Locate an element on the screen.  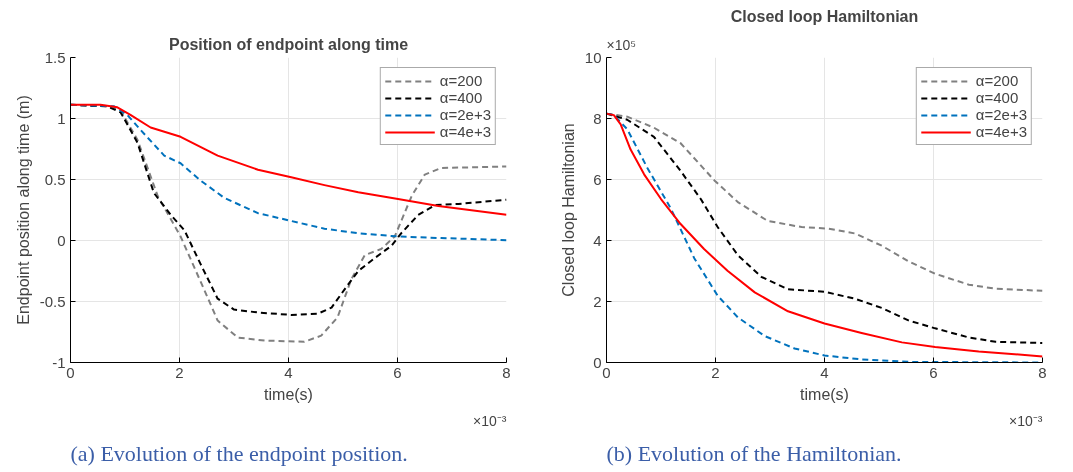
y-tick-label: 4 is located at coordinates (597, 240).